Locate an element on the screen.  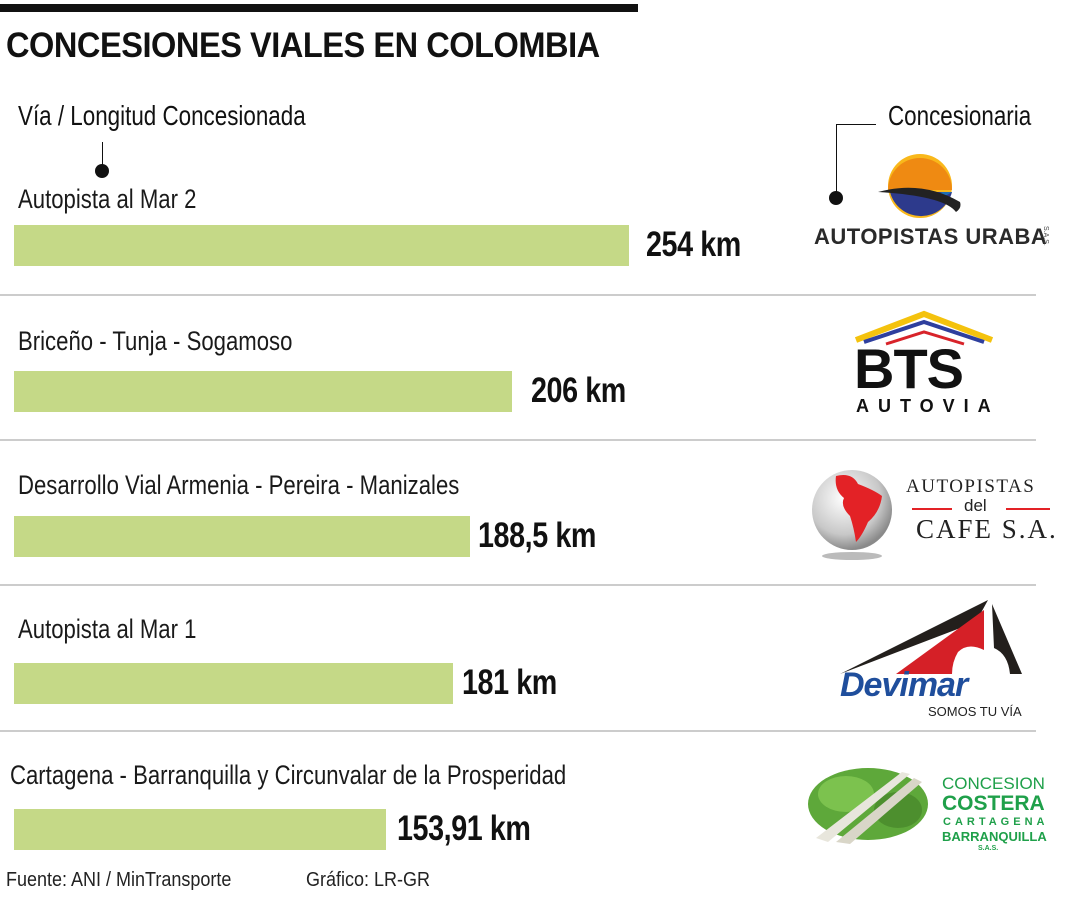
bts-roof-icon is located at coordinates (924, 328).